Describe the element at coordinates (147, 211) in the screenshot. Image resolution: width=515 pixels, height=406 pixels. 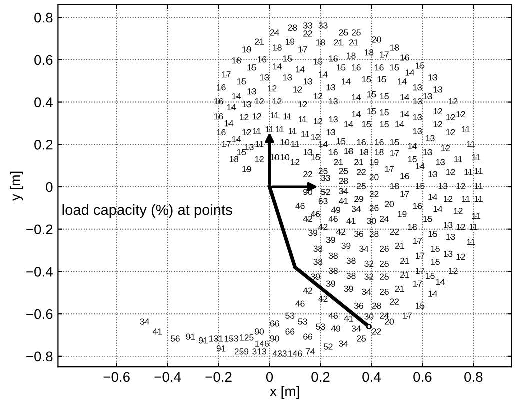
I see `annotation: load capacity (%) at points` at that location.